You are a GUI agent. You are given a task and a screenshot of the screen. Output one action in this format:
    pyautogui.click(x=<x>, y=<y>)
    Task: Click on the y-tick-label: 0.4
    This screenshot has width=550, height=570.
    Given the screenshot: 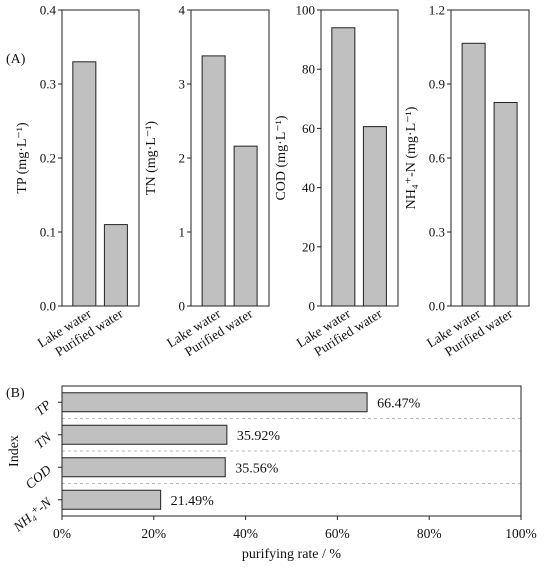 What is the action you would take?
    pyautogui.click(x=48, y=10)
    